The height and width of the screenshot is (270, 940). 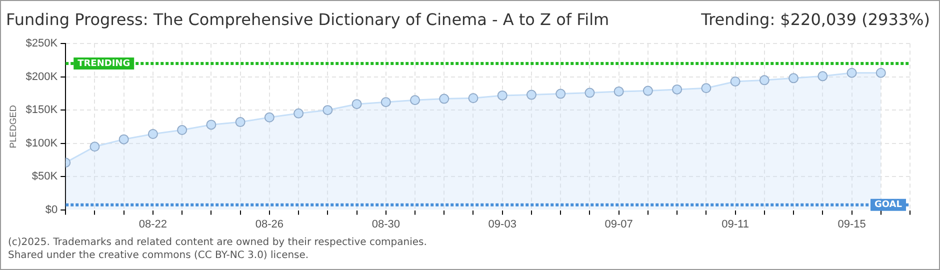 I want to click on x-tick-label: 09-07, so click(x=618, y=224).